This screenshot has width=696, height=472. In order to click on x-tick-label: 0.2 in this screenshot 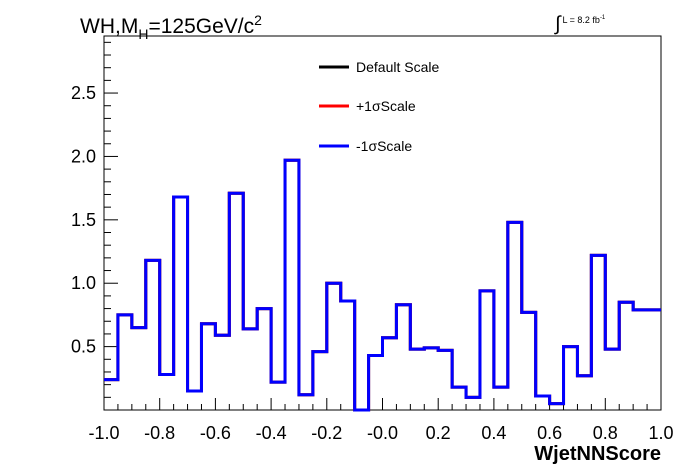, I will do `click(438, 433)`.